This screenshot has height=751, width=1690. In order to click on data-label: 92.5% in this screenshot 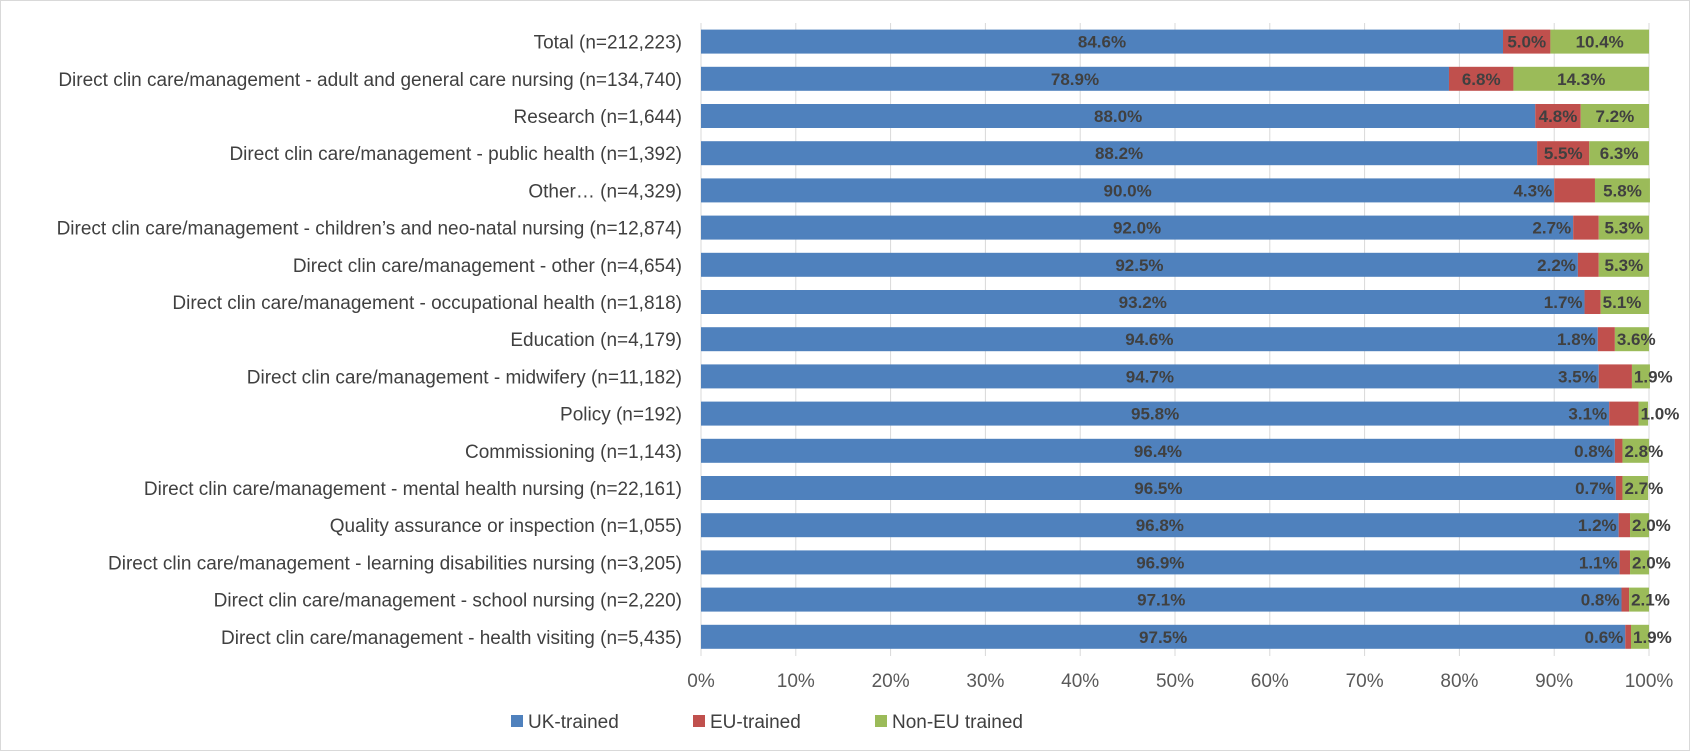, I will do `click(1139, 265)`.